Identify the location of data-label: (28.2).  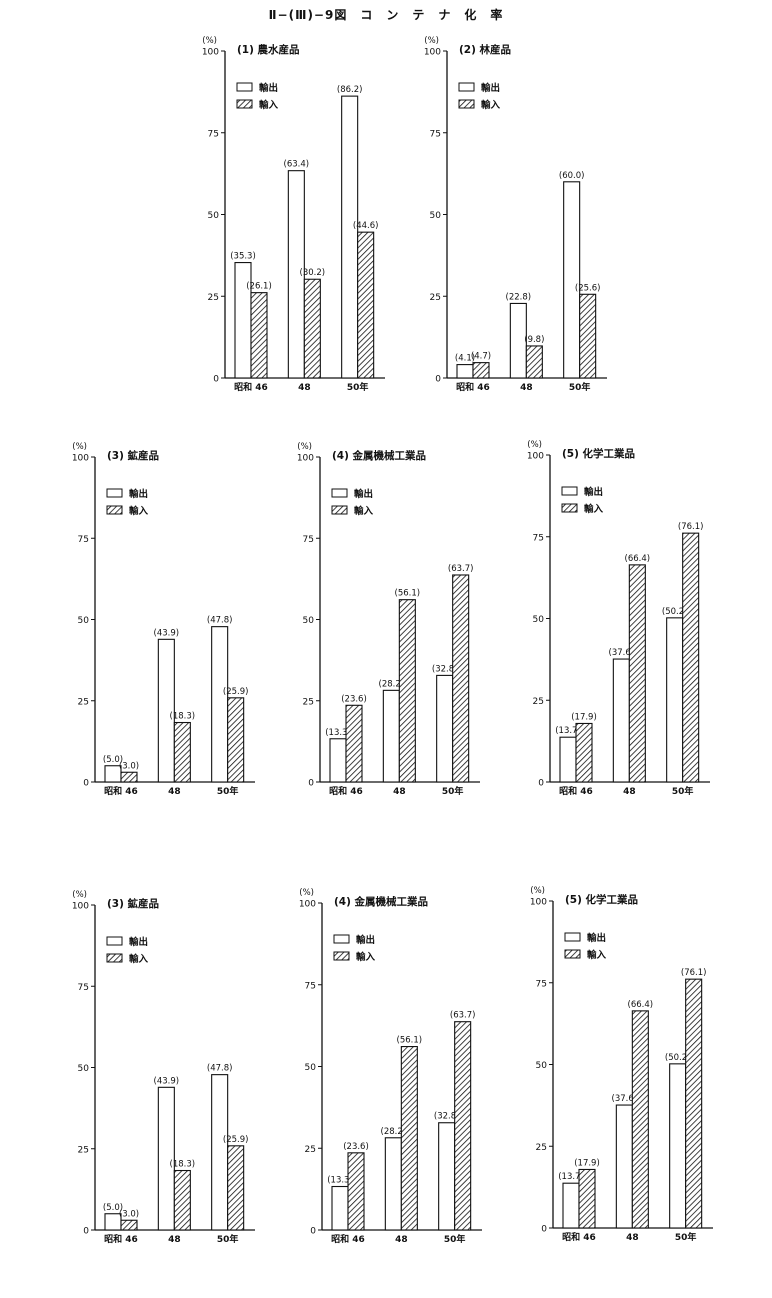
(392, 684).